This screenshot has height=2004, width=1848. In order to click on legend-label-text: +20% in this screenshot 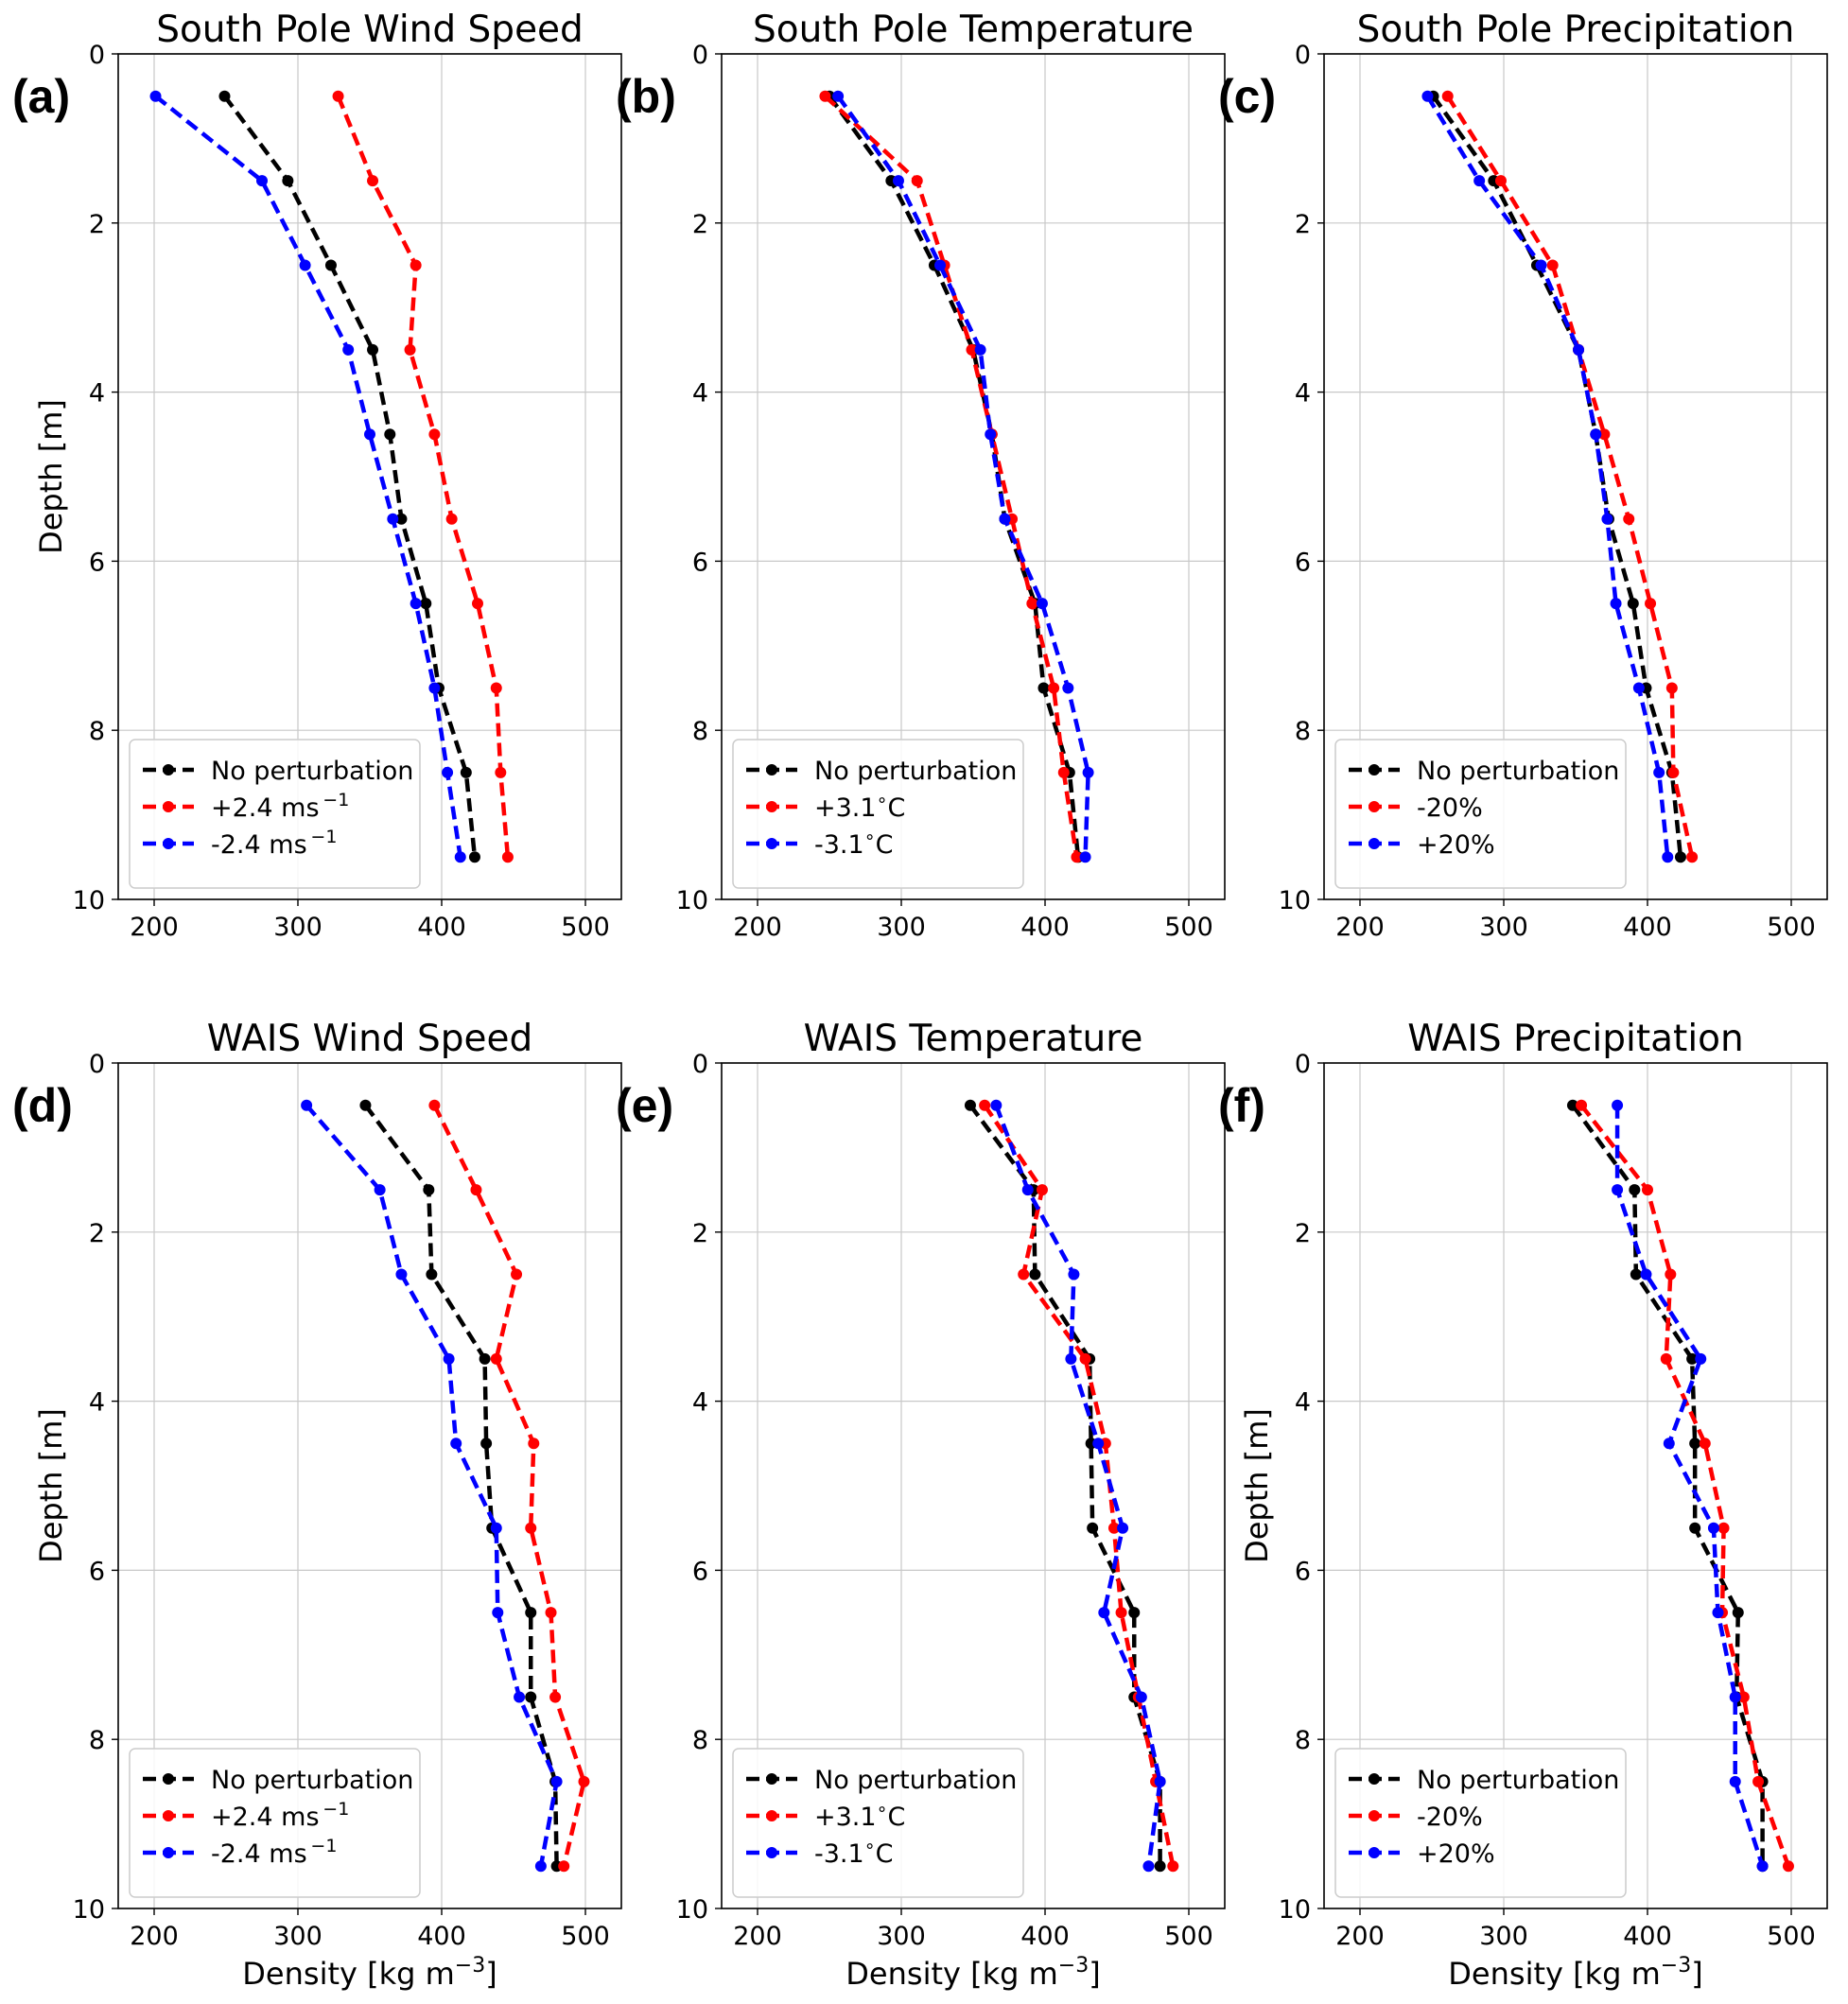, I will do `click(1456, 845)`.